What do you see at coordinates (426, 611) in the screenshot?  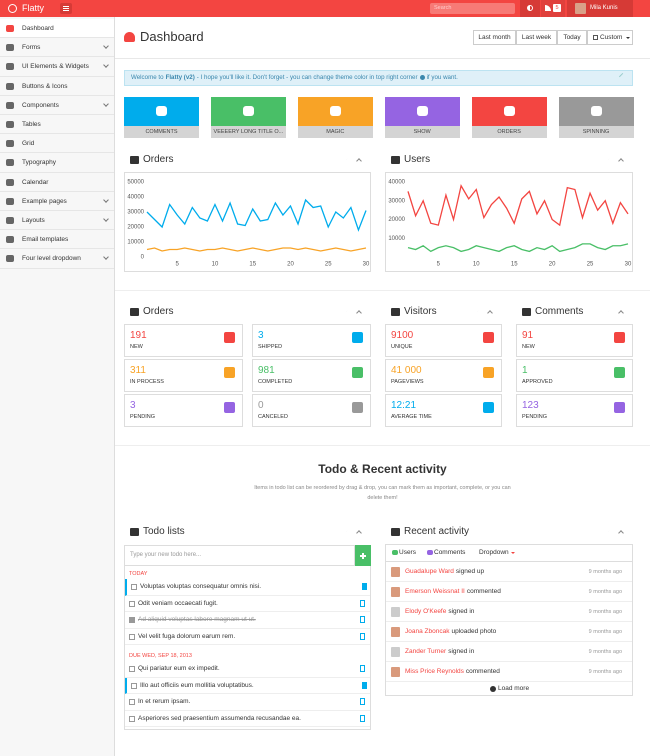 I see `user-link: Elody O'Keefe` at bounding box center [426, 611].